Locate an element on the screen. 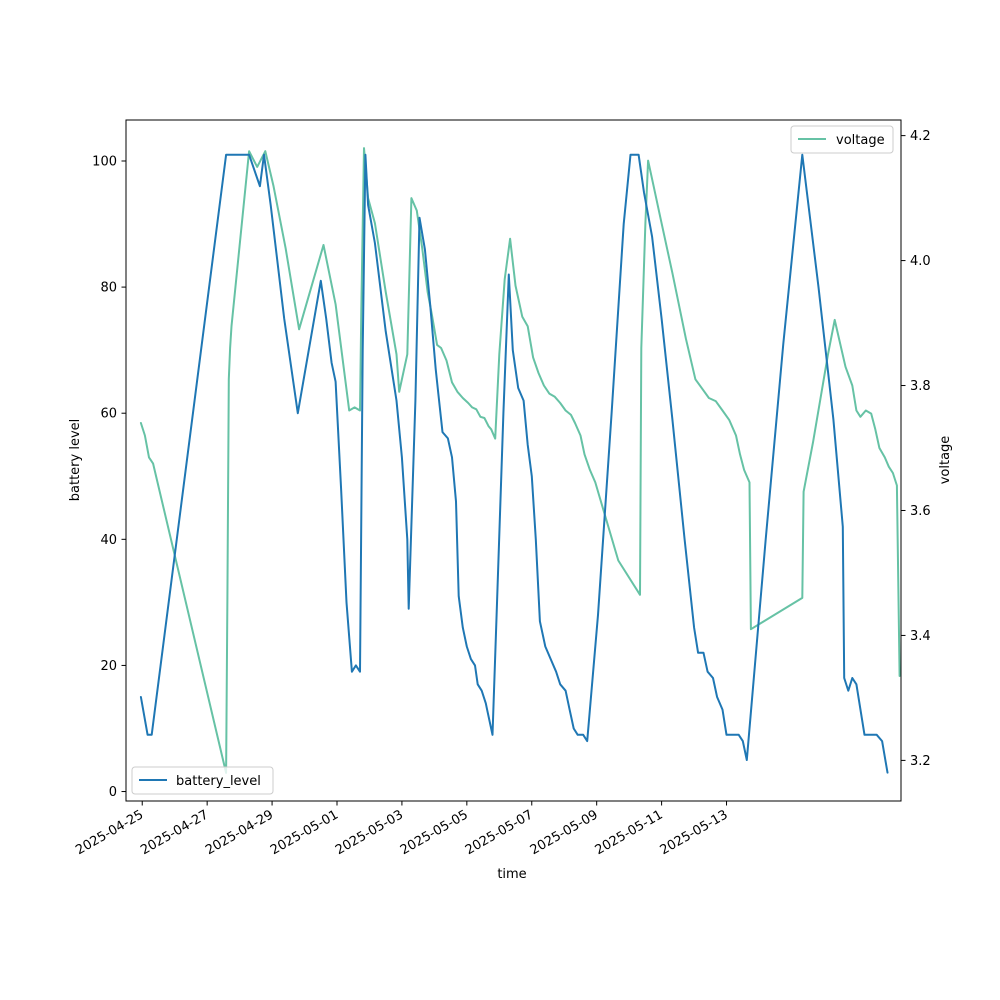  x-tick-label: 2025-05-05 is located at coordinates (434, 832).